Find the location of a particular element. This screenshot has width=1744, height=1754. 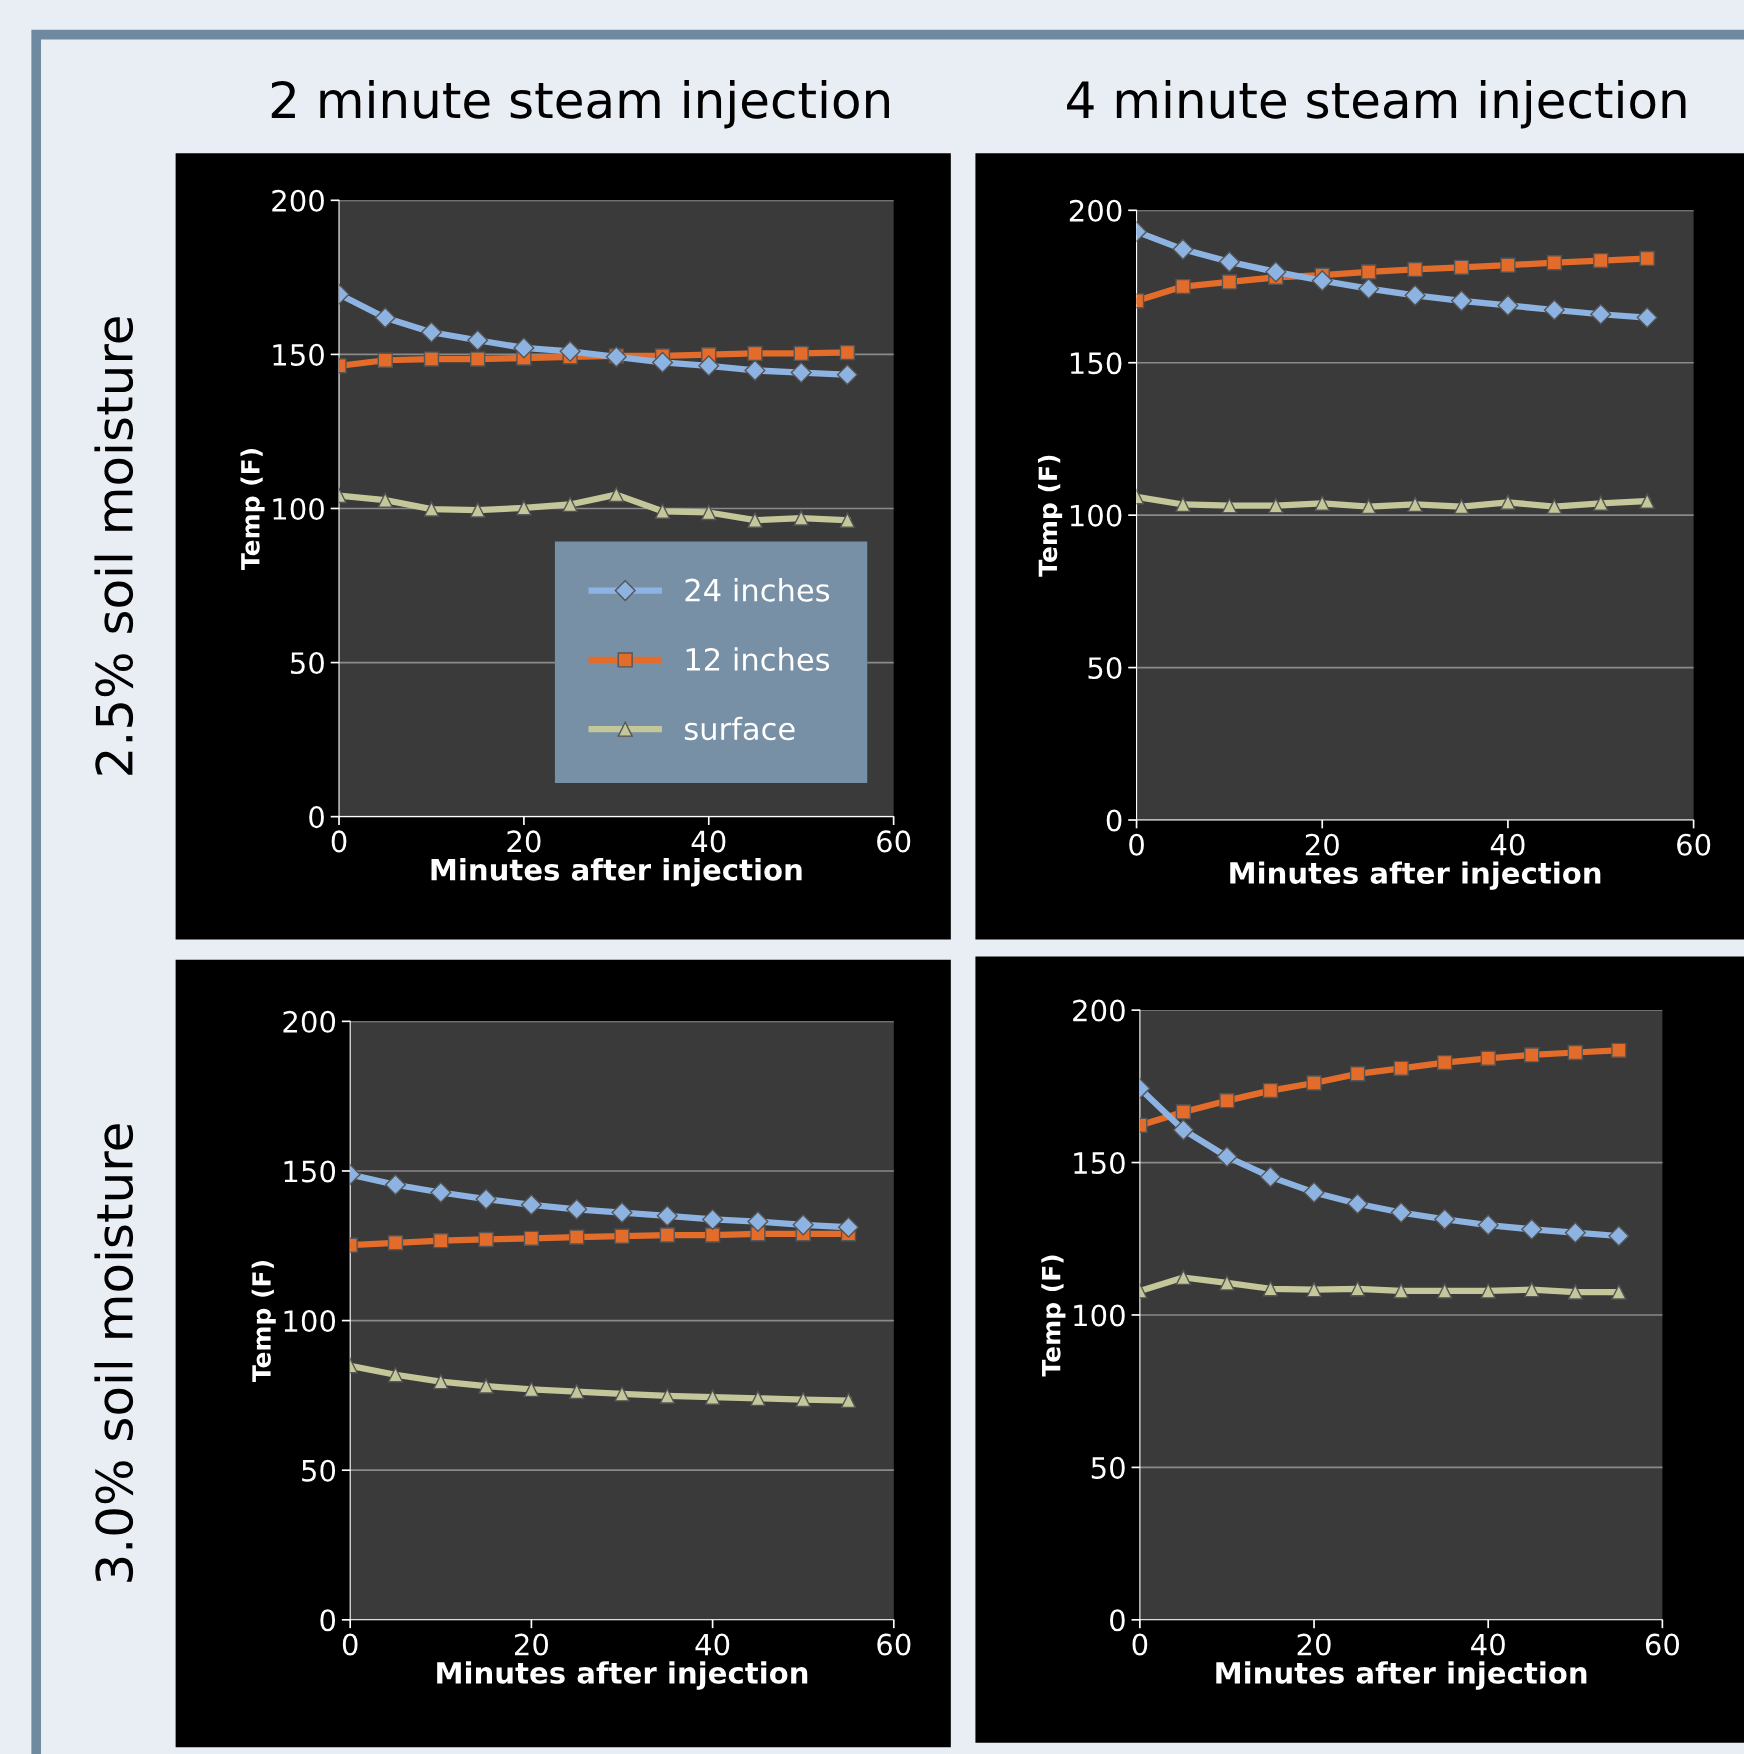

chart-title: 4 minute steam injection is located at coordinates (1376, 104).